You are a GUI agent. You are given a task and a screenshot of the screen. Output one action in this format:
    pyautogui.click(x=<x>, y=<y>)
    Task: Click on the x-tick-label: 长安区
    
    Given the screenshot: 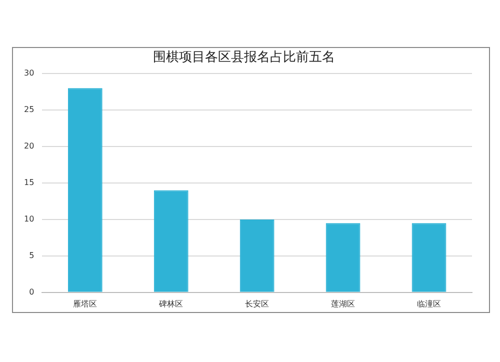 What is the action you would take?
    pyautogui.click(x=257, y=303)
    